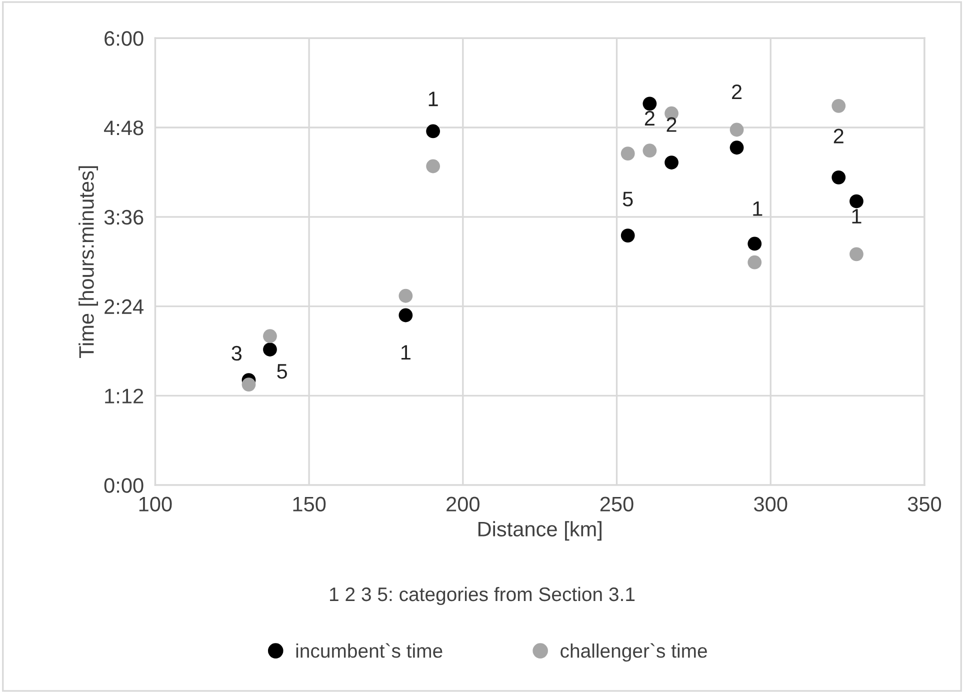 The image size is (964, 693). Describe the element at coordinates (155, 504) in the screenshot. I see `x-tick-label: 100` at that location.